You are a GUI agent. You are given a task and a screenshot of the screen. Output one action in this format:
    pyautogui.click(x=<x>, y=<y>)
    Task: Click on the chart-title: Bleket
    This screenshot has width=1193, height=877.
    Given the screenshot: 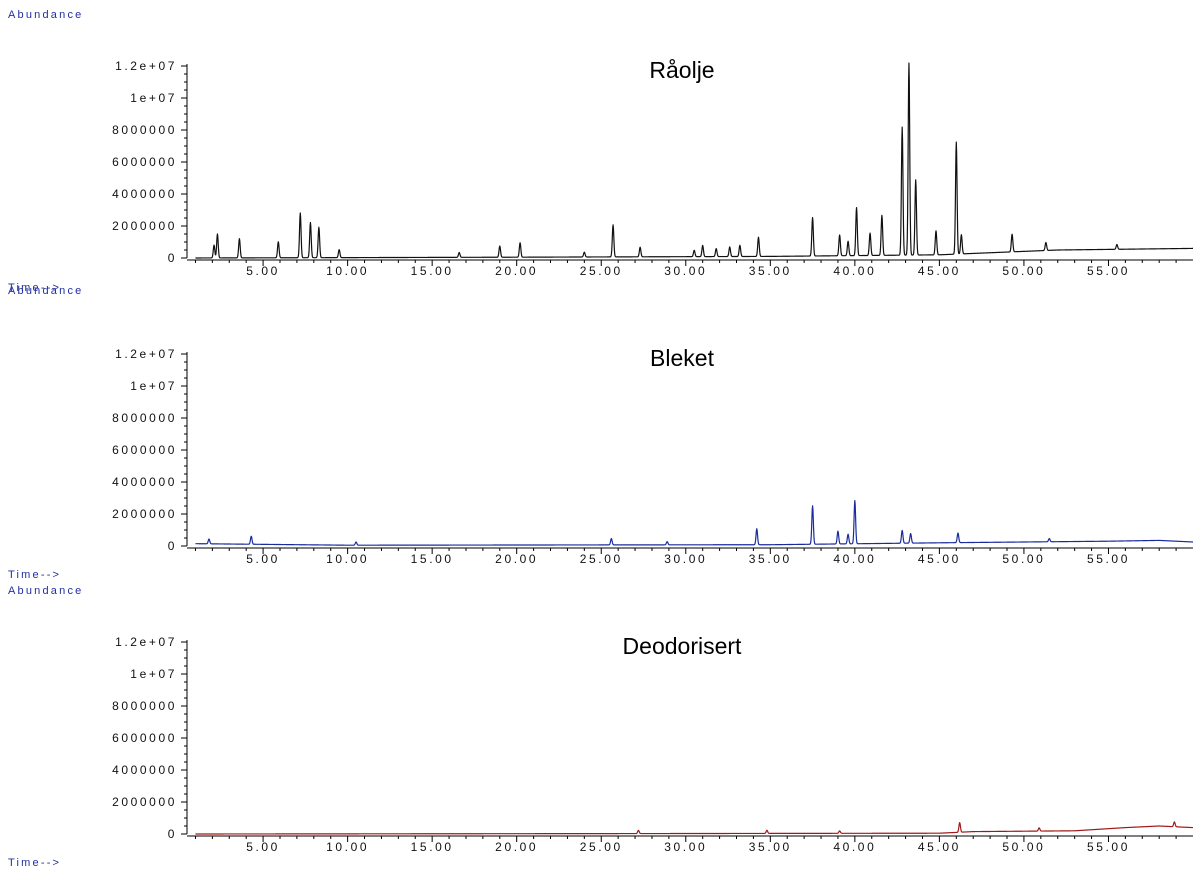 What is the action you would take?
    pyautogui.click(x=682, y=358)
    